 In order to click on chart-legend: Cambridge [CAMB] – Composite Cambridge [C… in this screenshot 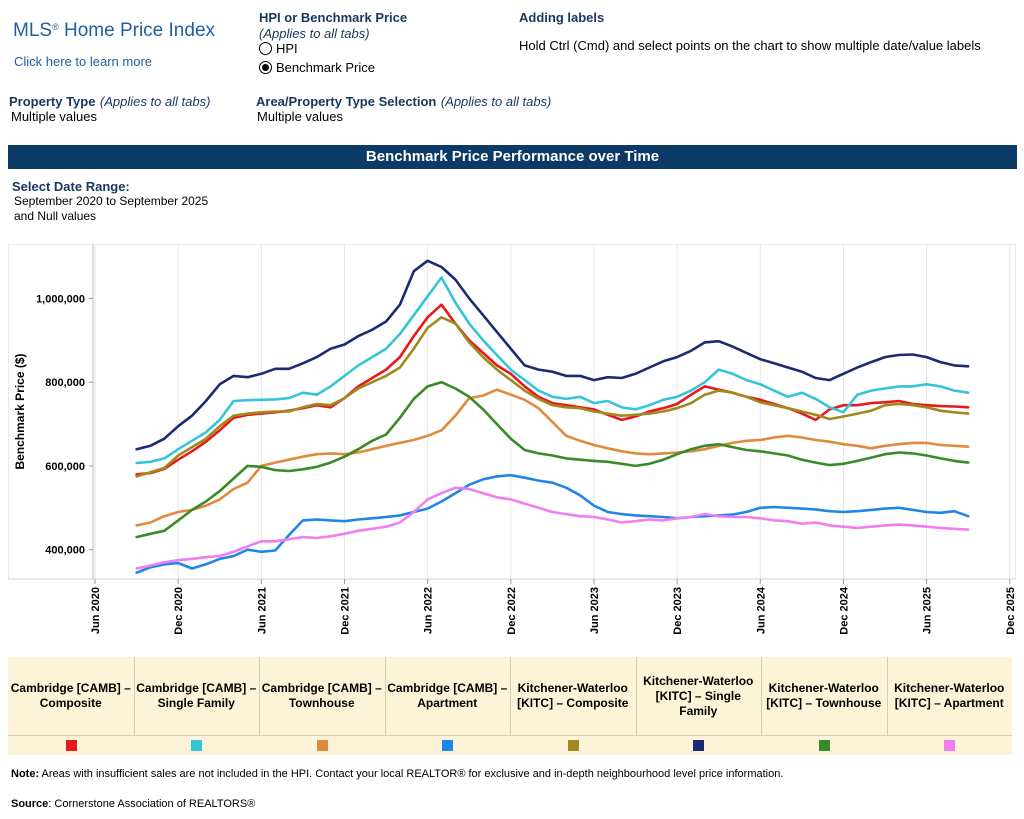, I will do `click(510, 706)`.